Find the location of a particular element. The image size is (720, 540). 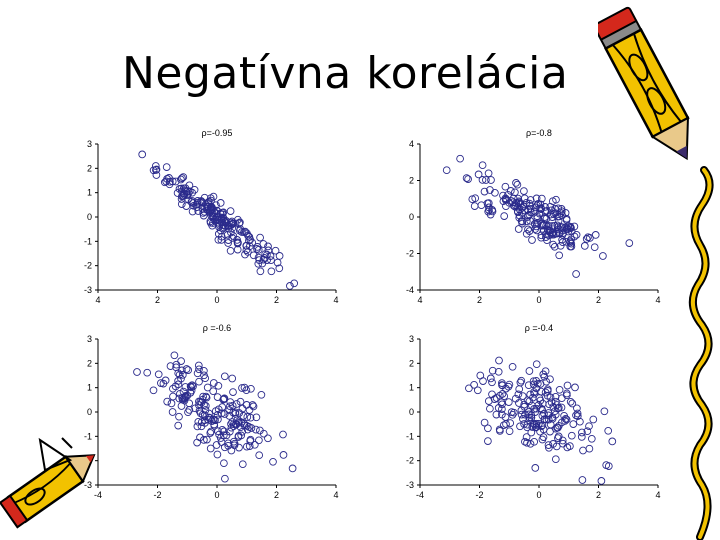

pencil-bottom-left-icon is located at coordinates (48, 483).